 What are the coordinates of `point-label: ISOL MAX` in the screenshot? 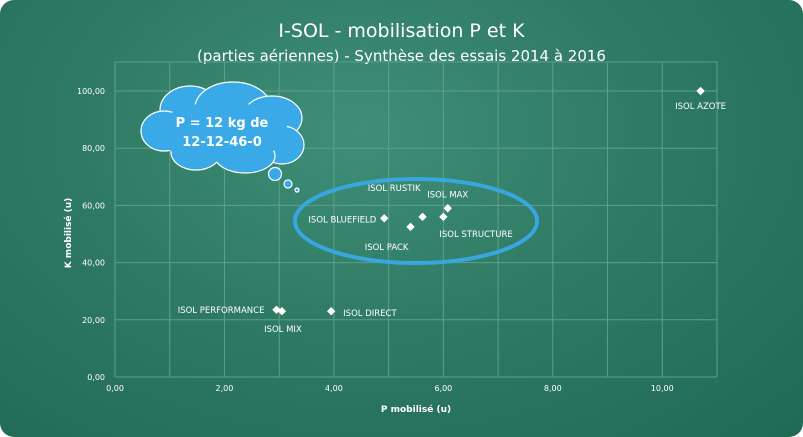 It's located at (447, 195).